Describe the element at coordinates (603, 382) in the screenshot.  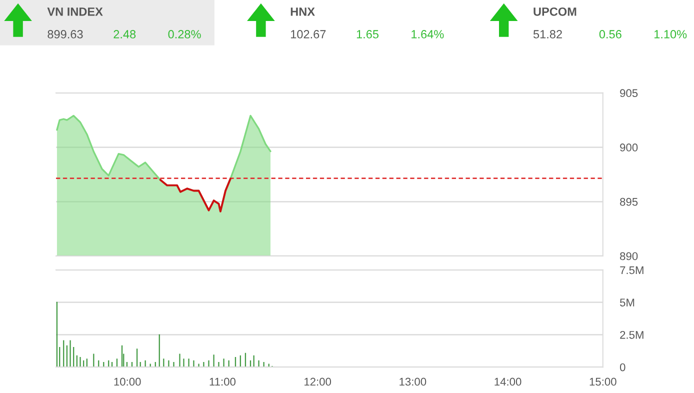
I see `x-tick-label: 15:00` at that location.